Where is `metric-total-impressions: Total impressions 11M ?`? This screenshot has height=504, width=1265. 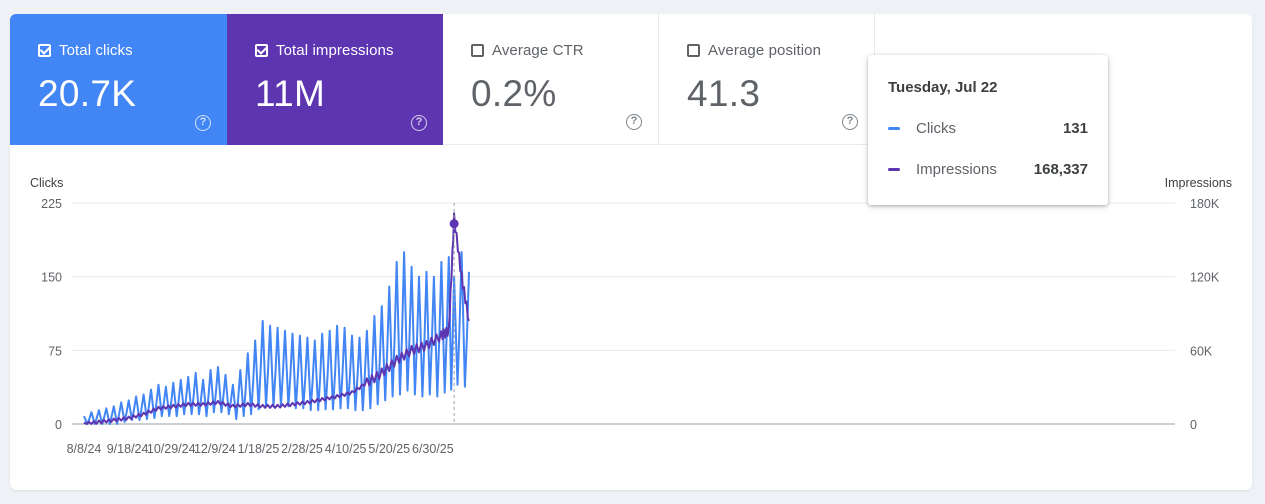
metric-total-impressions: Total impressions 11M ? is located at coordinates (335, 79).